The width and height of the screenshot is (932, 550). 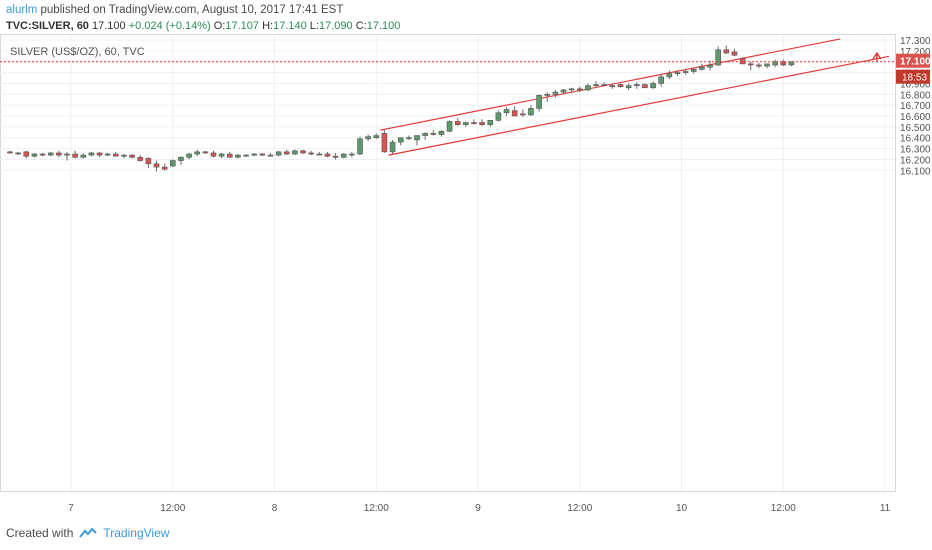 I want to click on y-tick-label: 16.800, so click(x=915, y=95).